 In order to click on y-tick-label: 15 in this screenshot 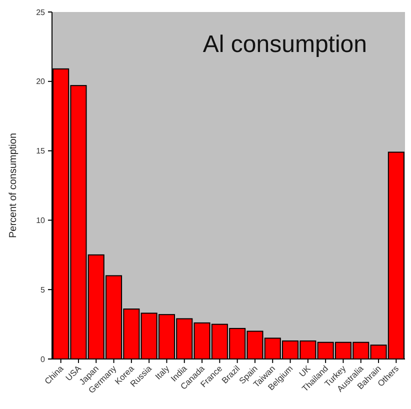, I will do `click(41, 151)`.